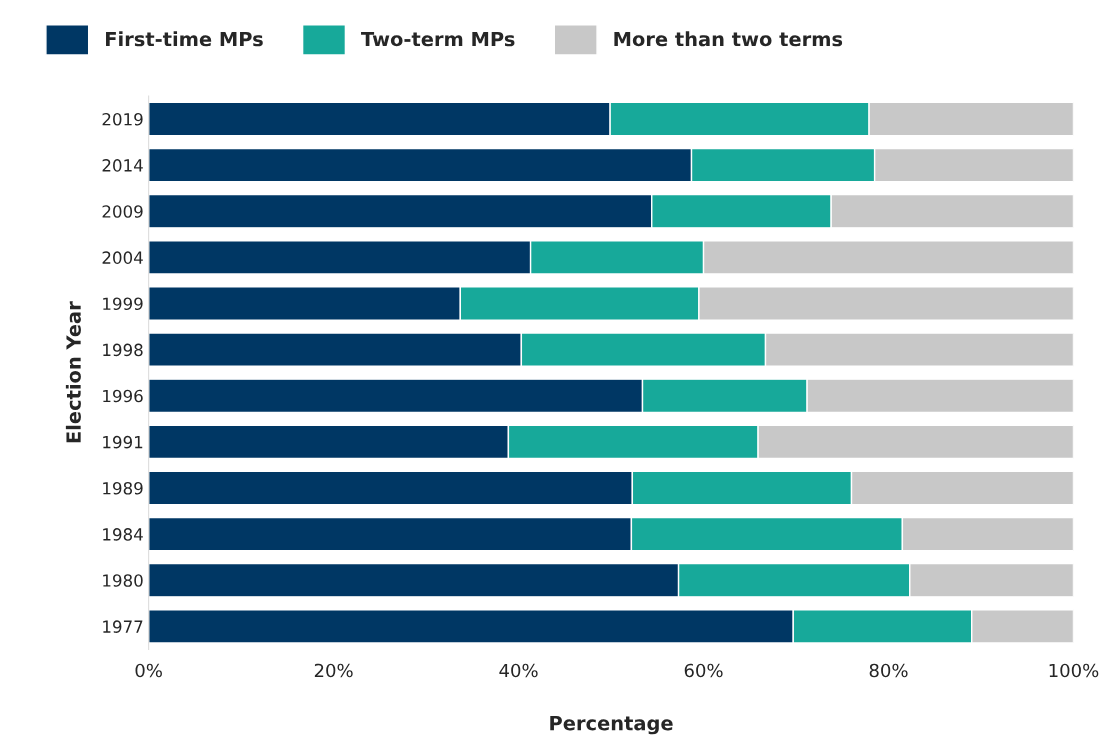 This screenshot has width=1101, height=738. I want to click on y-tick-label: 2019, so click(122, 119).